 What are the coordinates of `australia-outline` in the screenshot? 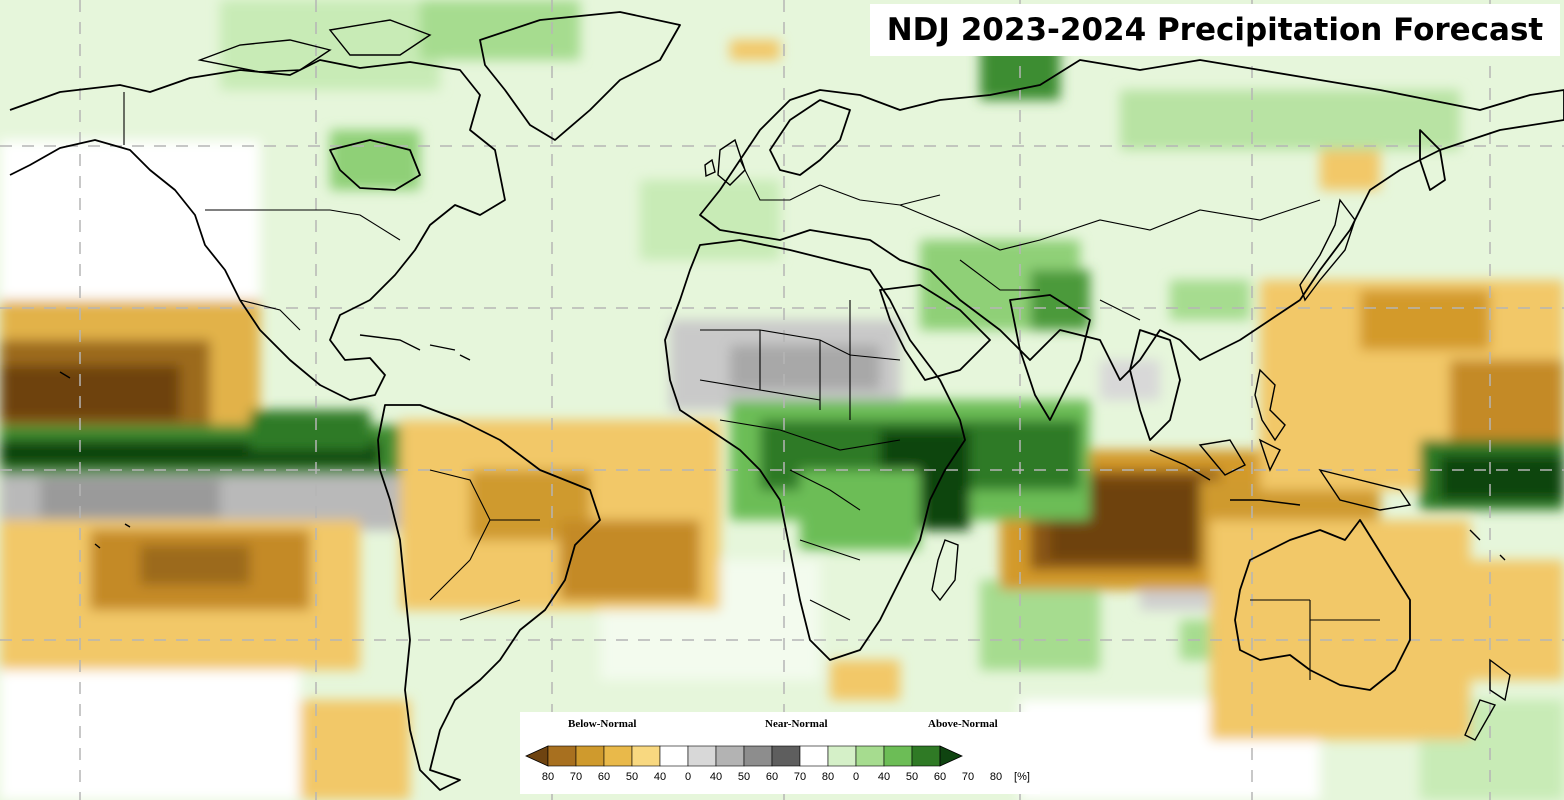 It's located at (1322, 605).